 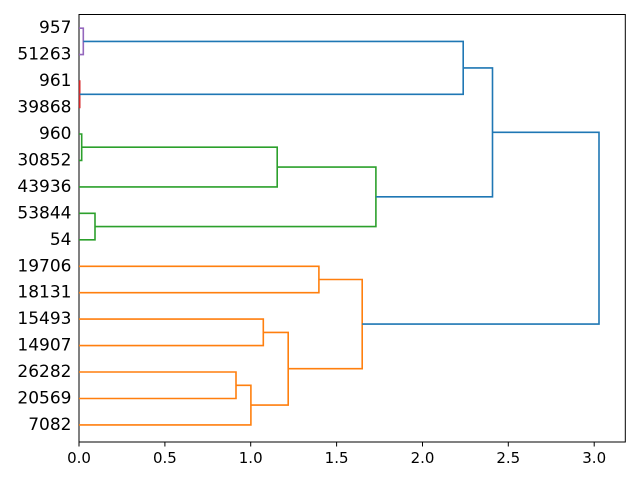 I want to click on leaf-label-39868: 39868, so click(x=44, y=108).